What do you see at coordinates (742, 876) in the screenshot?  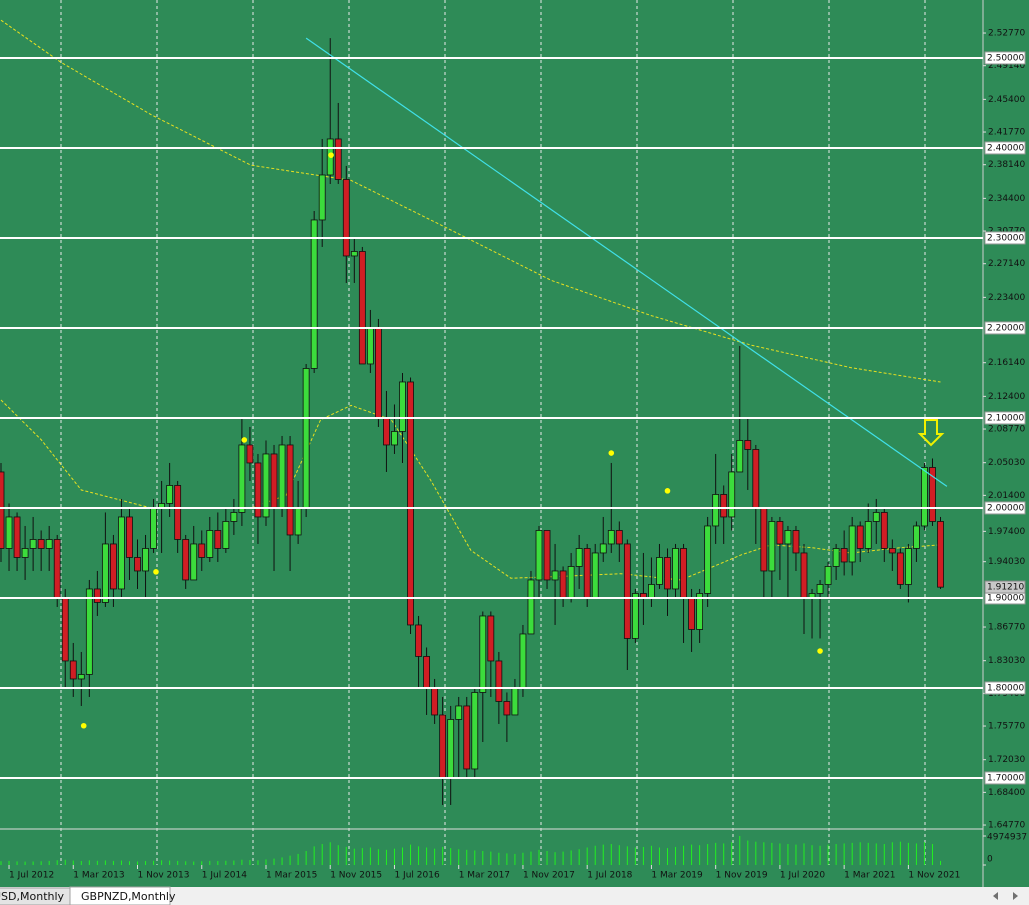 I see `x-tick-label: 1 Nov 2019` at bounding box center [742, 876].